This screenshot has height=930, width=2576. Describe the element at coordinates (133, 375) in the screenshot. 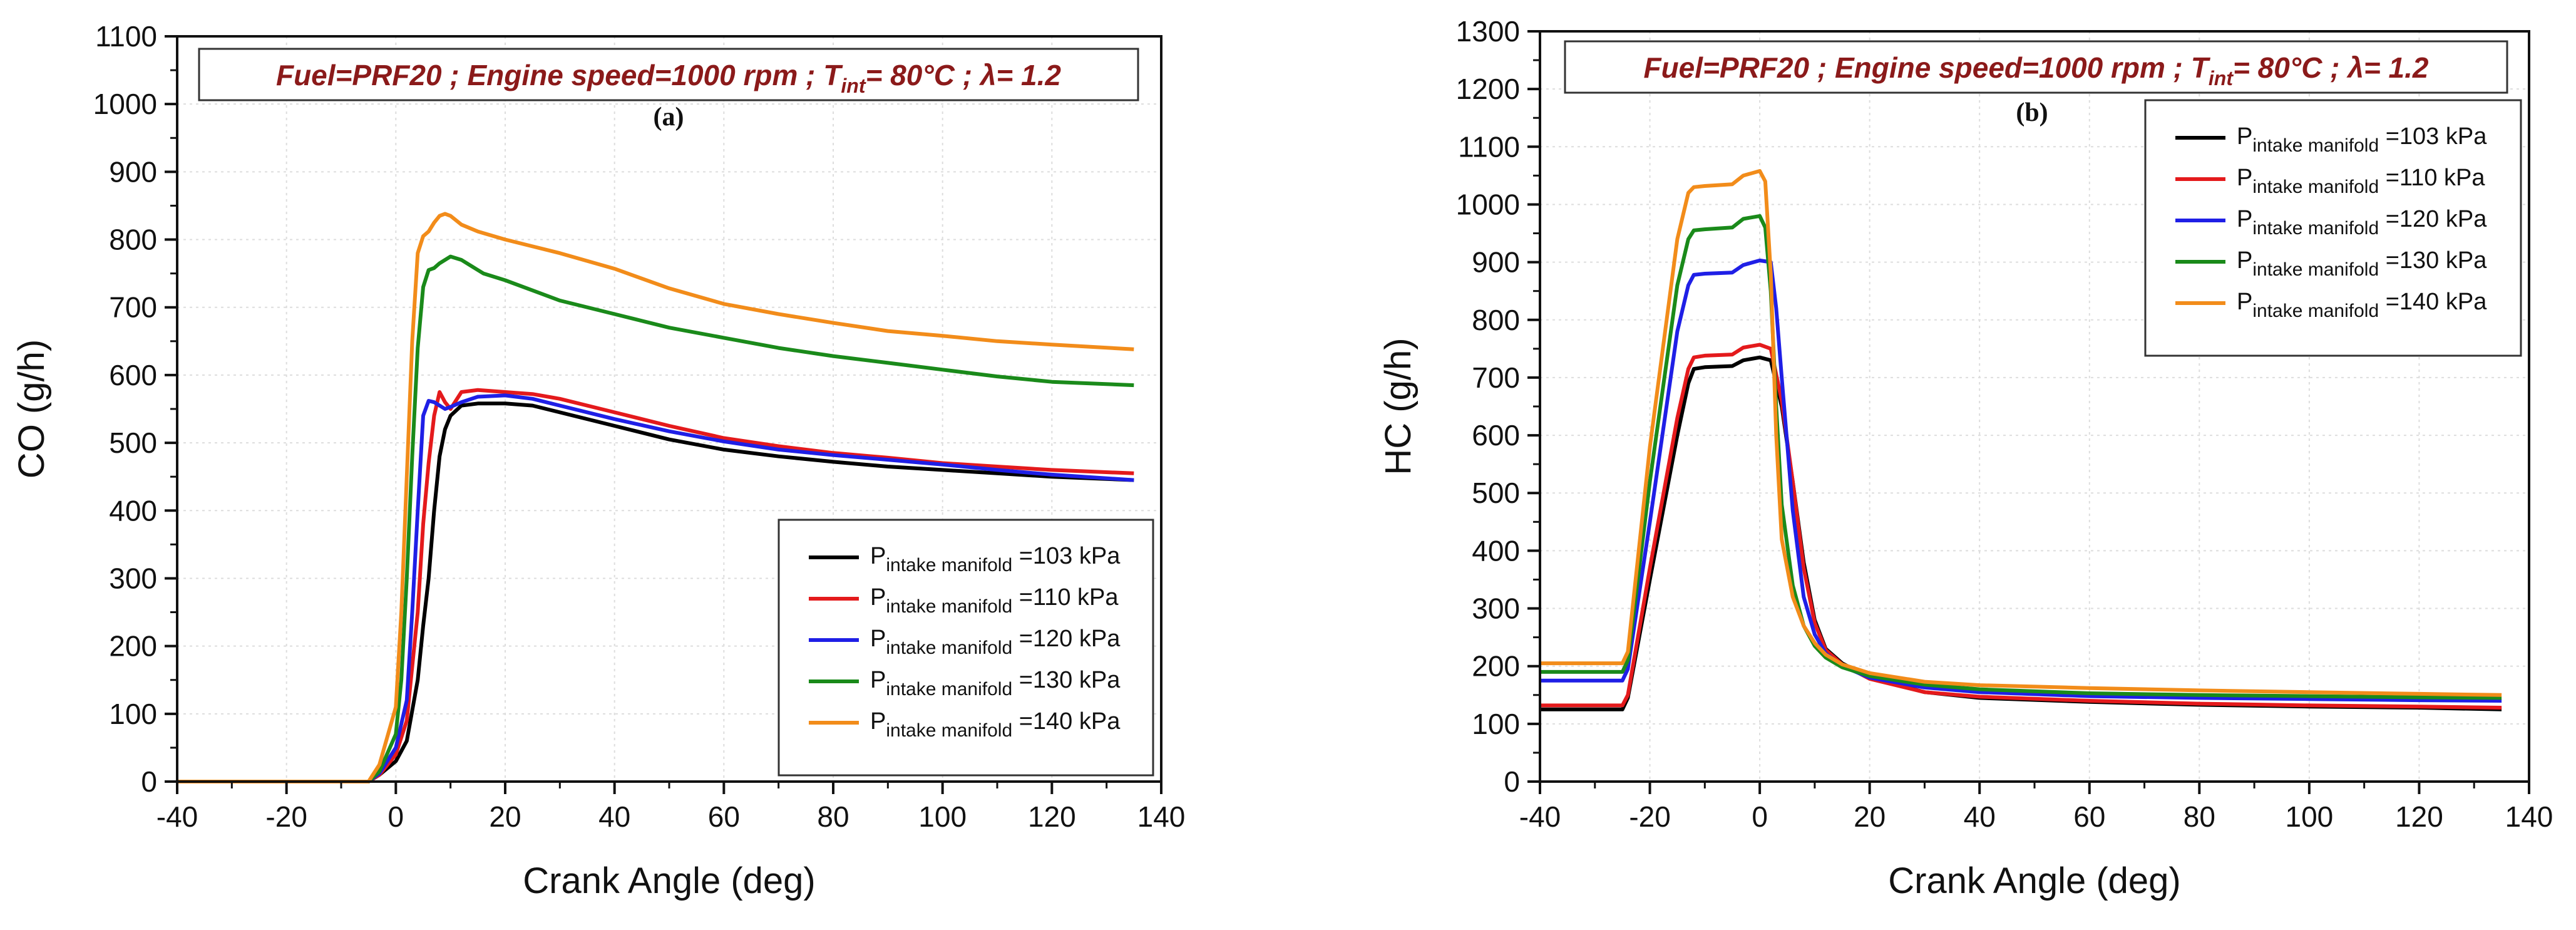

I see `y-tick-label: 600` at that location.